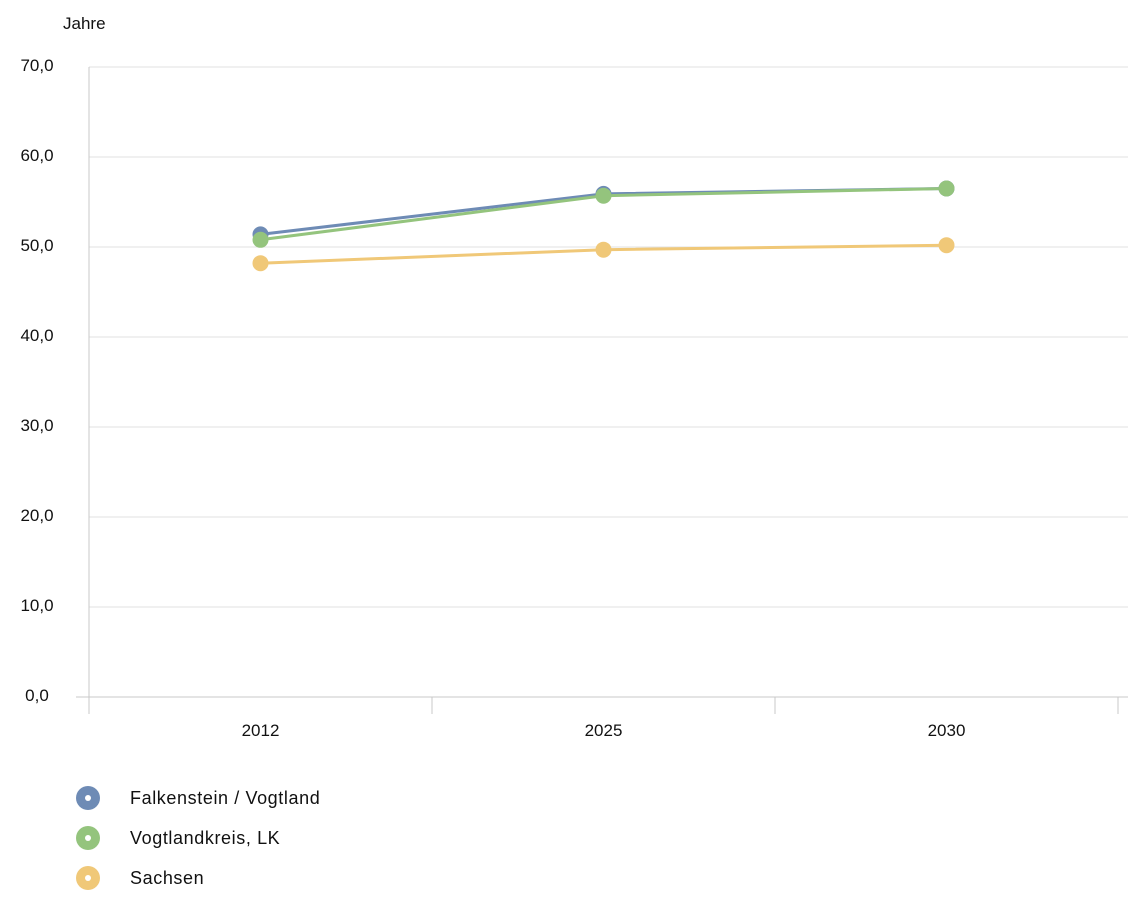  Describe the element at coordinates (36, 335) in the screenshot. I see `y-tick-label: 40,0` at that location.